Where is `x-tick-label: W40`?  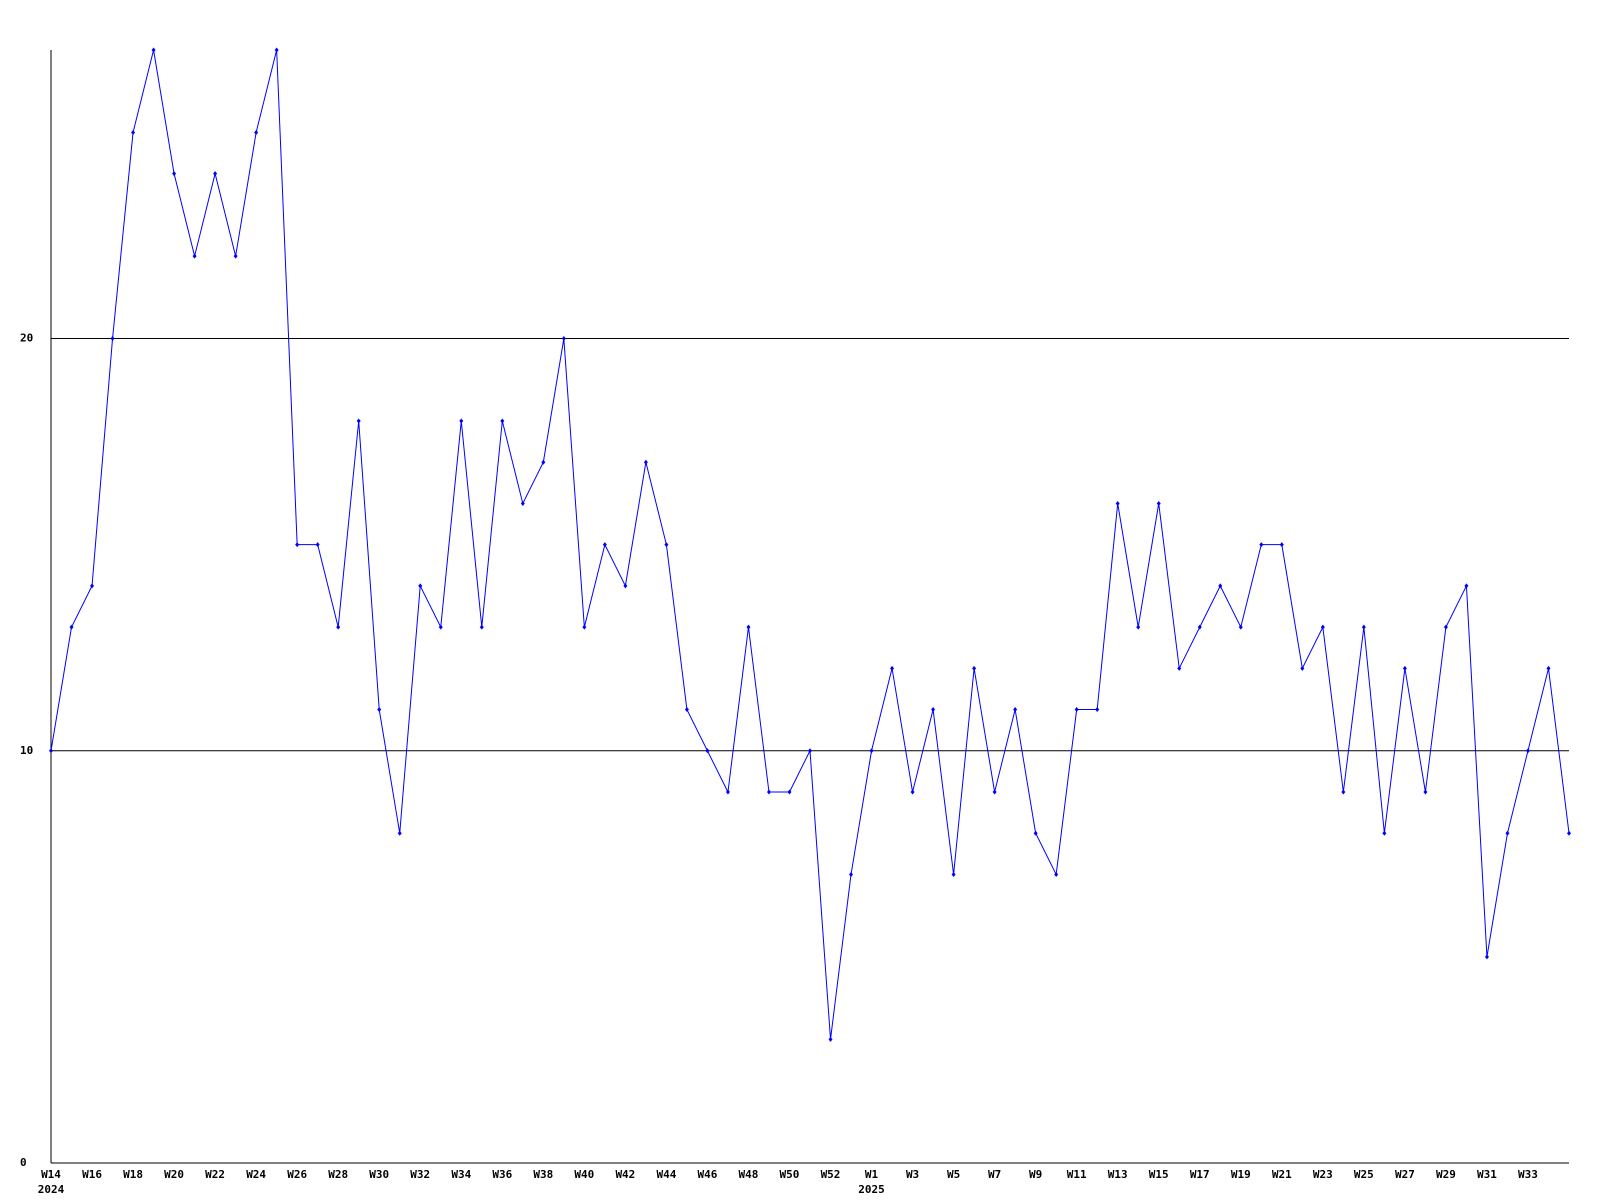 x-tick-label: W40 is located at coordinates (584, 1174).